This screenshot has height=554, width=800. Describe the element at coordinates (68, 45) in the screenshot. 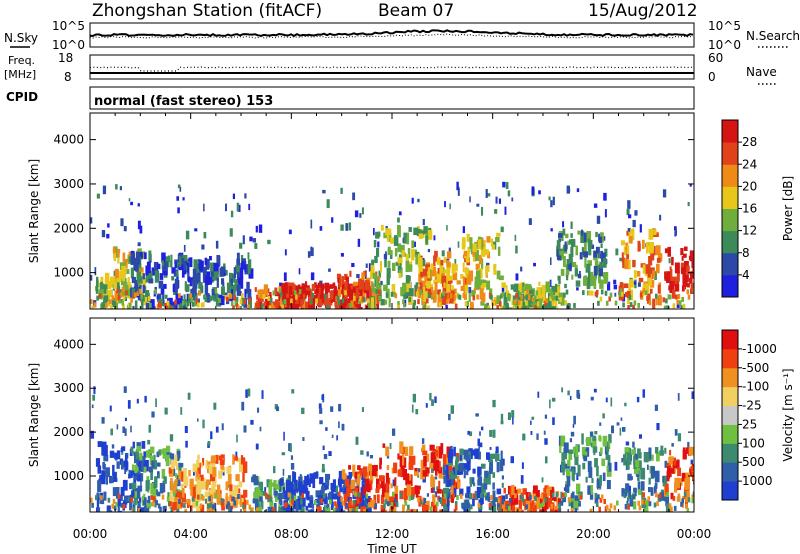

I see `nsky-tick-bottom: 10^0` at that location.